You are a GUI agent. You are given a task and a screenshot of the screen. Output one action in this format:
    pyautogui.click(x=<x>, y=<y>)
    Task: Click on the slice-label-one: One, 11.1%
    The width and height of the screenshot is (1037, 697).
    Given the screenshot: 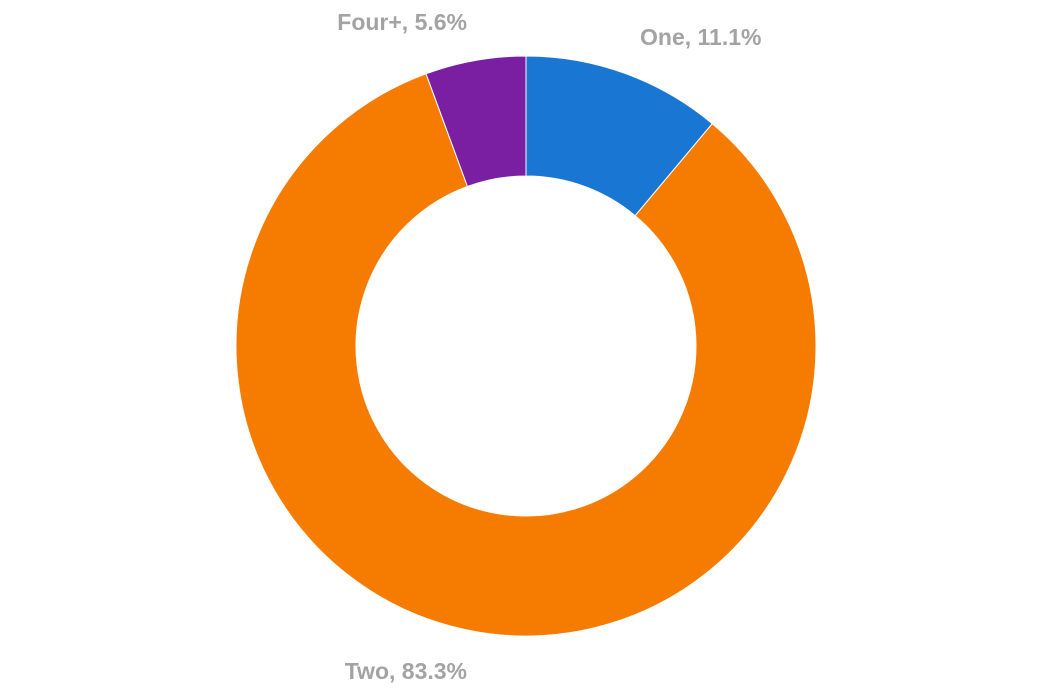 What is the action you would take?
    pyautogui.click(x=700, y=37)
    